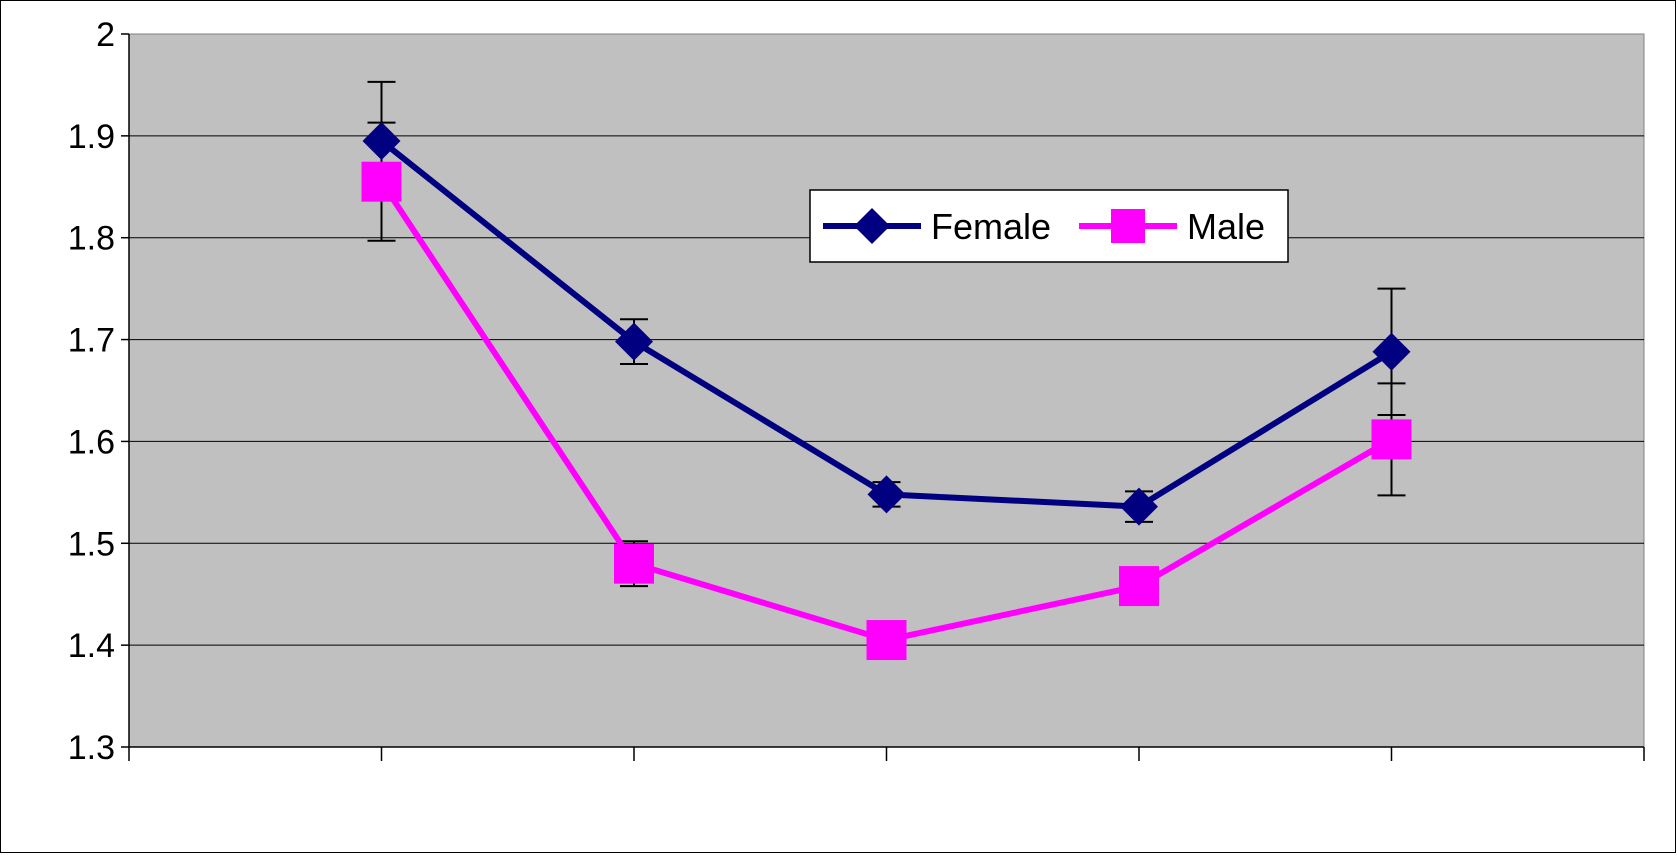 Image resolution: width=1677 pixels, height=855 pixels. I want to click on y-tick-label: 1.6, so click(91, 442).